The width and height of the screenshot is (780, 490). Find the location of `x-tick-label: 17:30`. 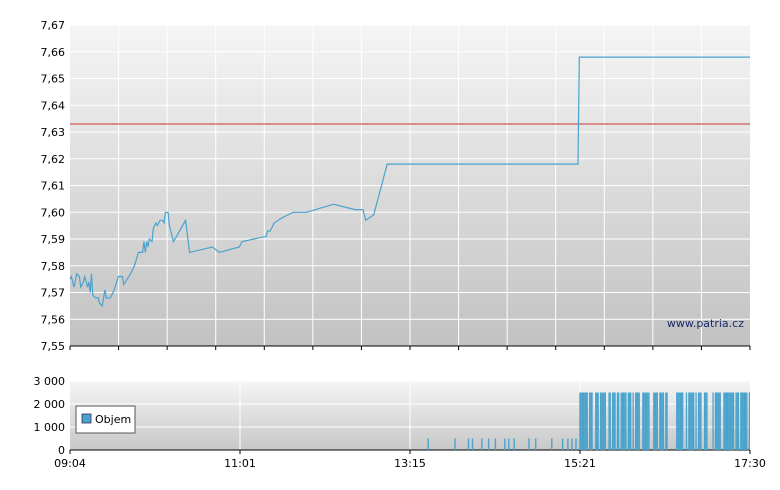

x-tick-label: 17:30 is located at coordinates (750, 463).